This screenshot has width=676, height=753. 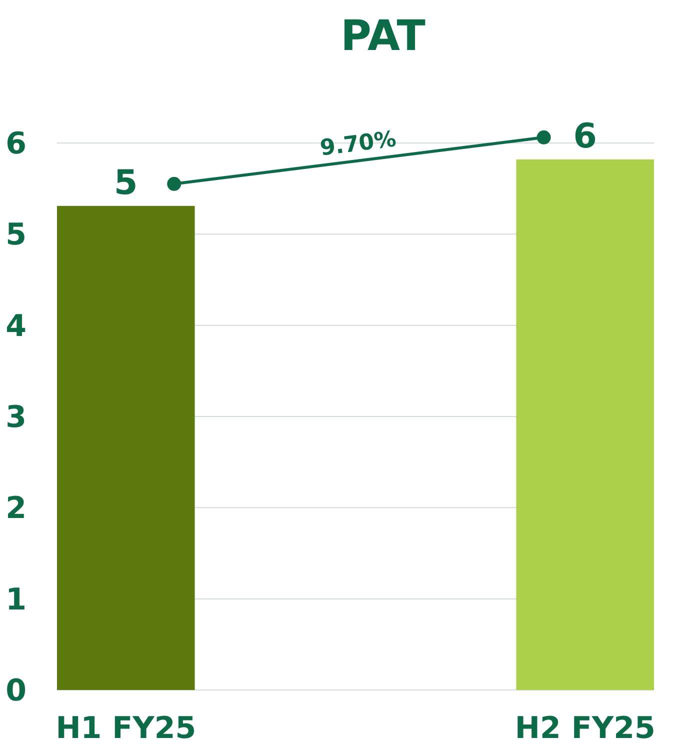 What do you see at coordinates (16, 144) in the screenshot?
I see `y-tick-label: 6` at bounding box center [16, 144].